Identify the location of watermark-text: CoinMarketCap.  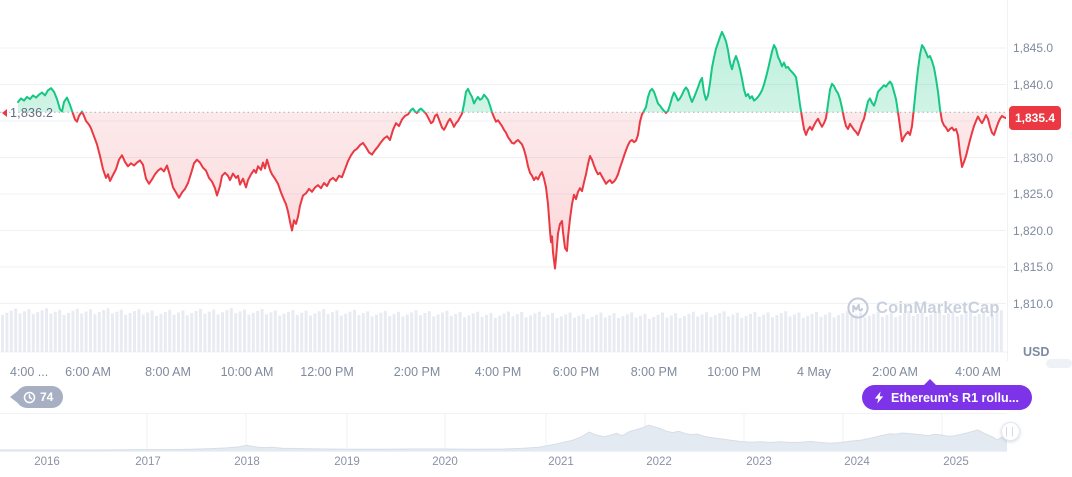
(938, 307).